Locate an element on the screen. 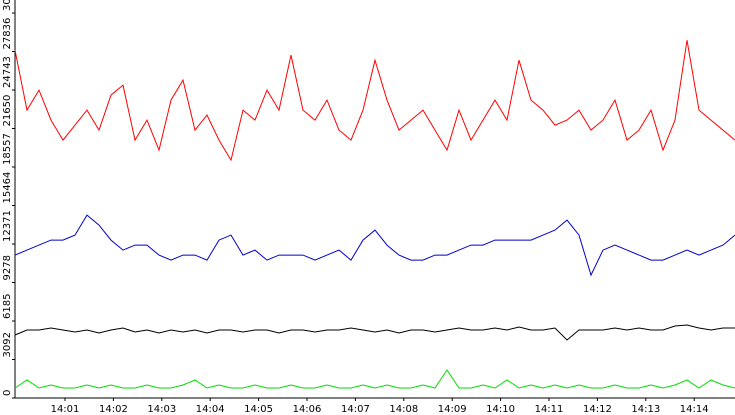 The width and height of the screenshot is (735, 415). x-tick-label: 14:05 is located at coordinates (258, 409).